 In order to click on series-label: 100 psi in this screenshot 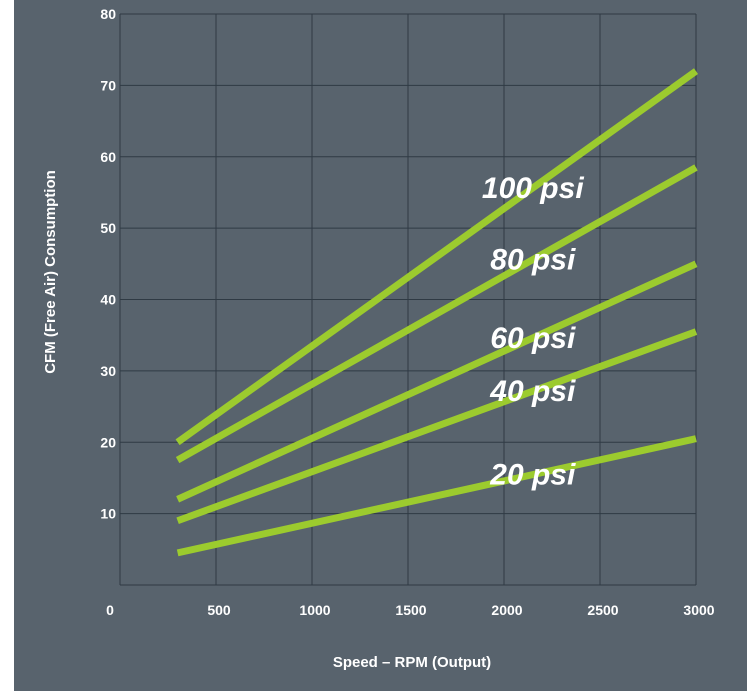, I will do `click(533, 188)`.